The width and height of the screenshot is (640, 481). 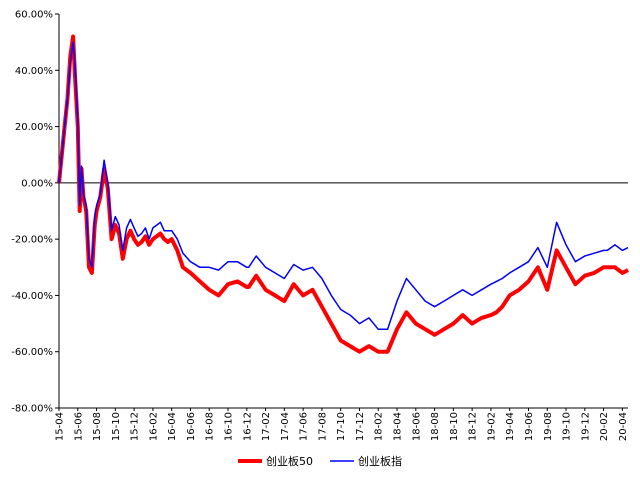 What do you see at coordinates (604, 426) in the screenshot?
I see `x-tick-label: 20-02` at bounding box center [604, 426].